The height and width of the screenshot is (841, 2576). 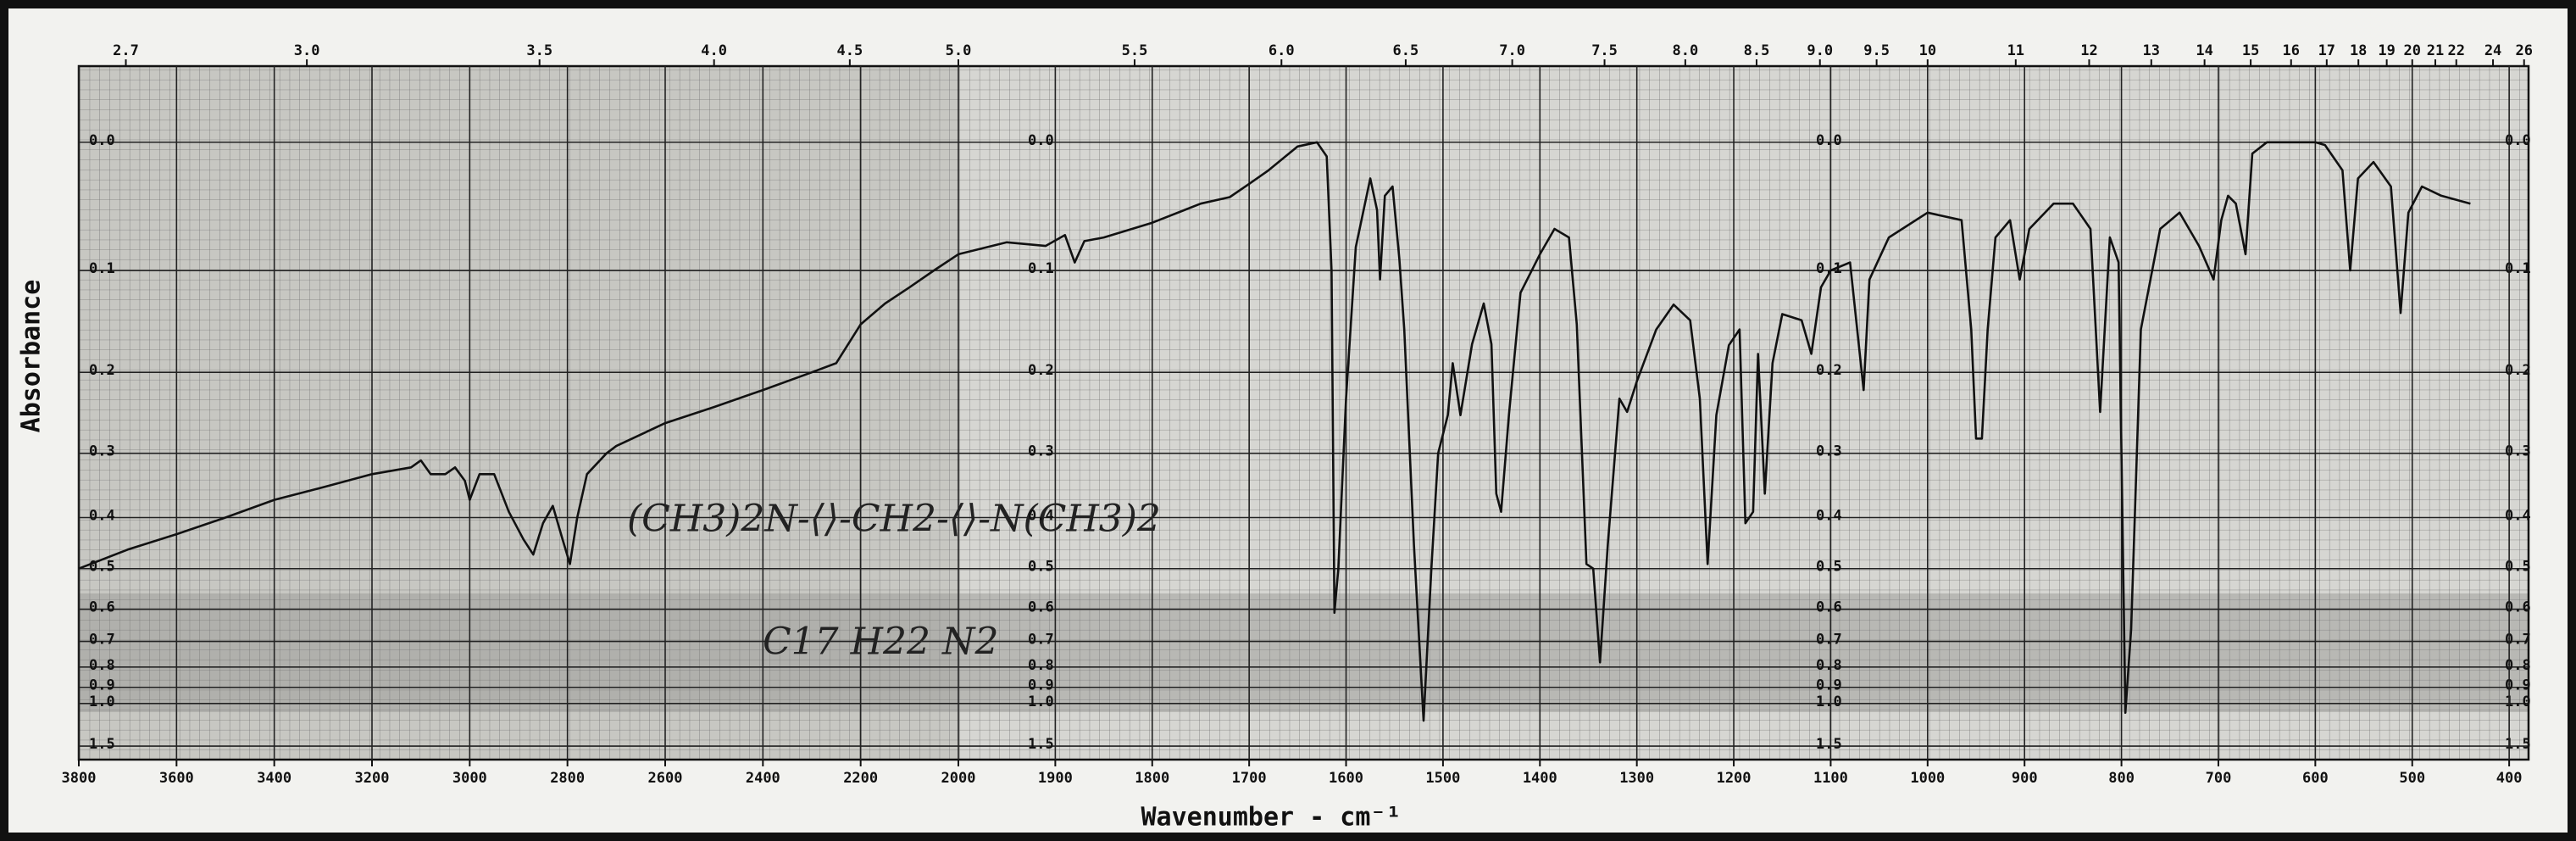 What do you see at coordinates (1346, 778) in the screenshot?
I see `x-tick-label: 1600` at bounding box center [1346, 778].